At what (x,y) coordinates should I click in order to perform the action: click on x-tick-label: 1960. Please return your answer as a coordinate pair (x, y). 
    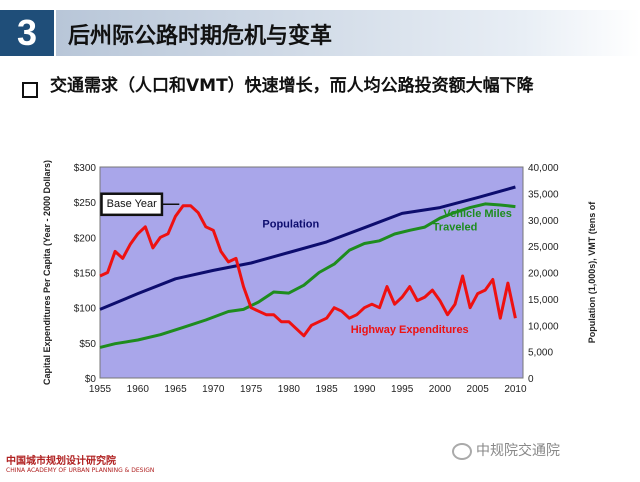
    Looking at the image, I should click on (138, 389).